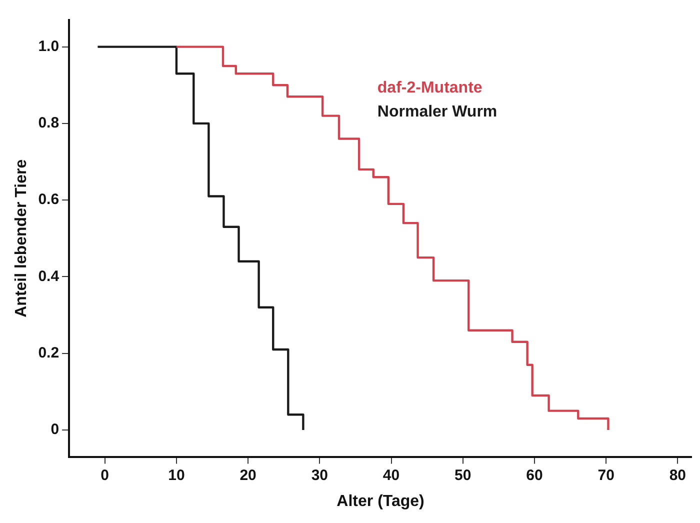 Image resolution: width=700 pixels, height=523 pixels. What do you see at coordinates (49, 353) in the screenshot?
I see `y-tick-label: 0.2` at bounding box center [49, 353].